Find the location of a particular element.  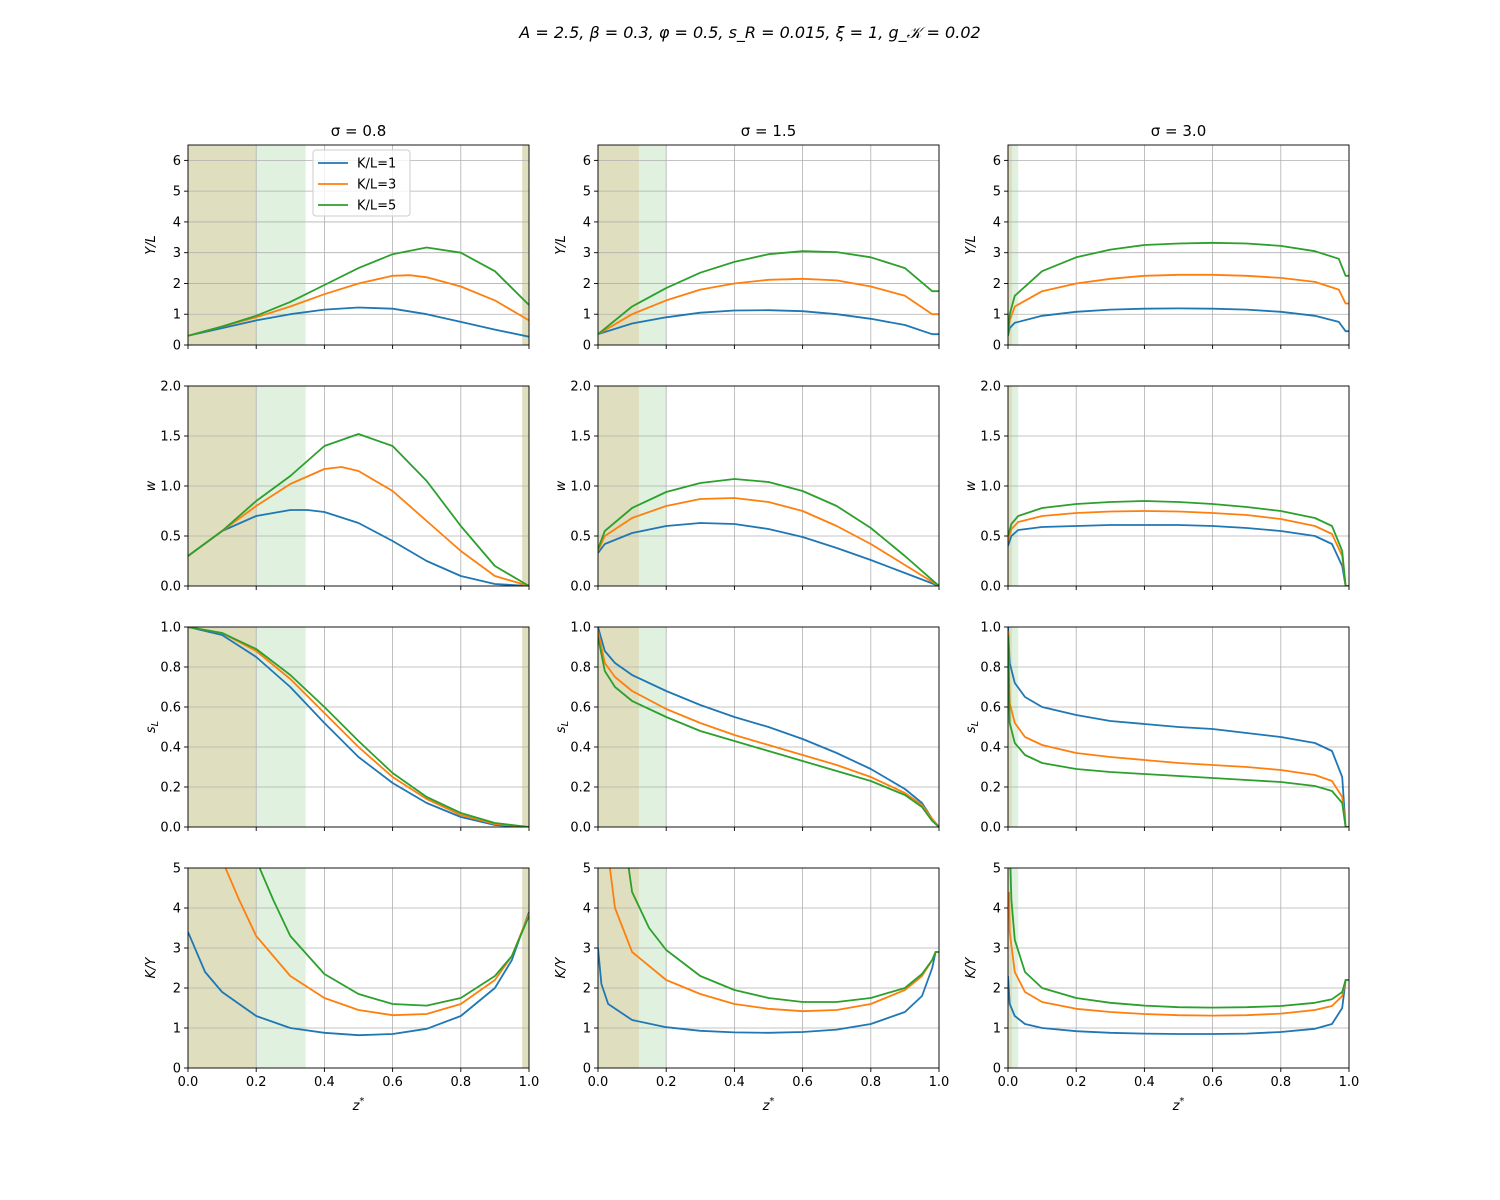

legend-box is located at coordinates (361, 183).